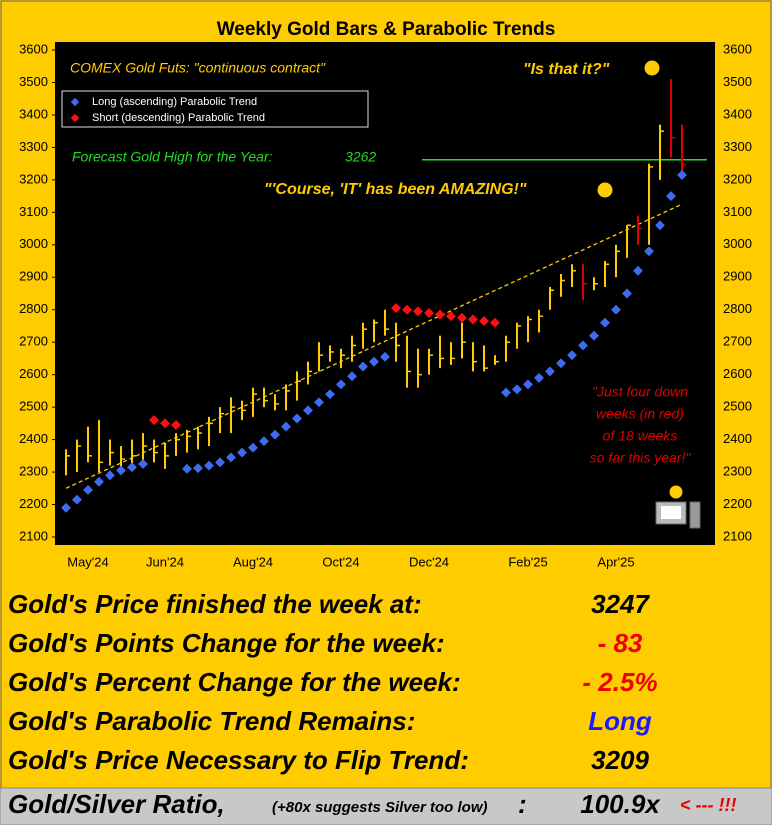  Describe the element at coordinates (386, 29) in the screenshot. I see `chart-title: Weekly Gold Bars & Parabolic Trends` at that location.